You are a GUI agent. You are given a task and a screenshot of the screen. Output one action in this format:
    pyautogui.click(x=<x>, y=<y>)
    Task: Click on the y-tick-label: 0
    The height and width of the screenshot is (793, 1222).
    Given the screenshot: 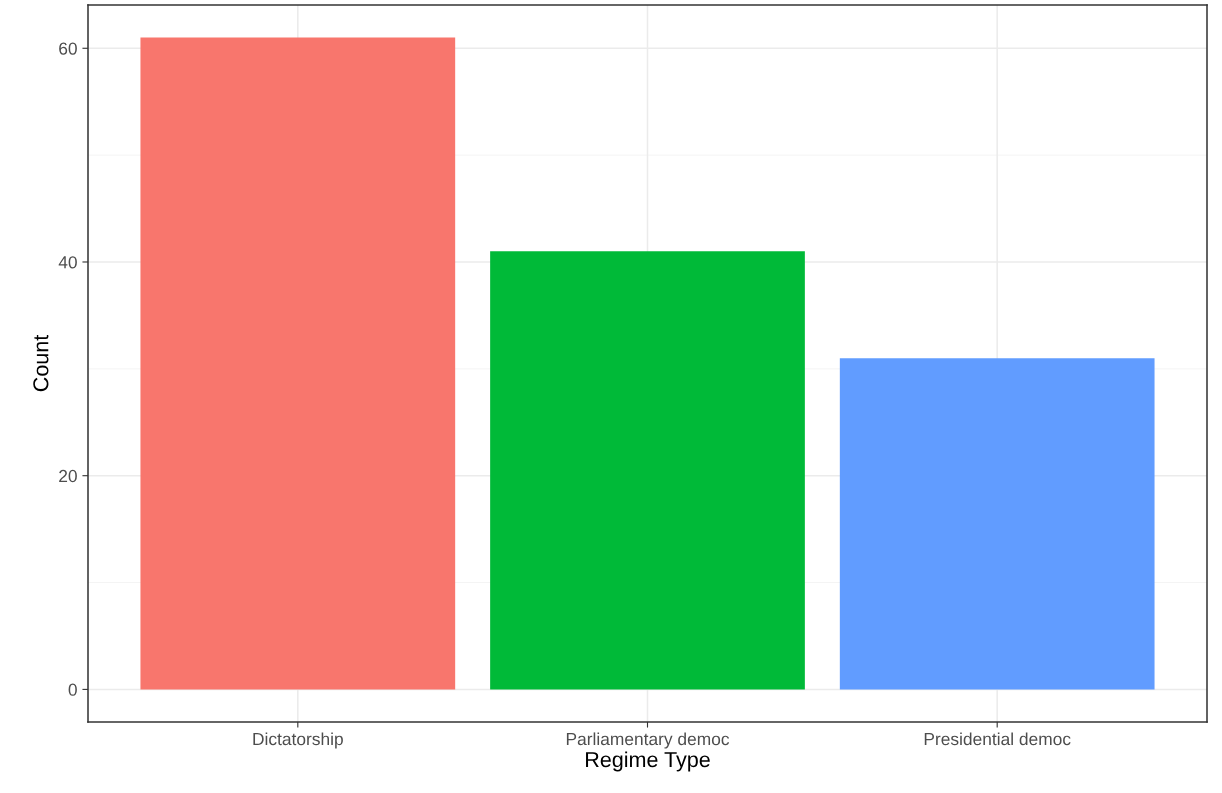 What is the action you would take?
    pyautogui.click(x=72, y=689)
    